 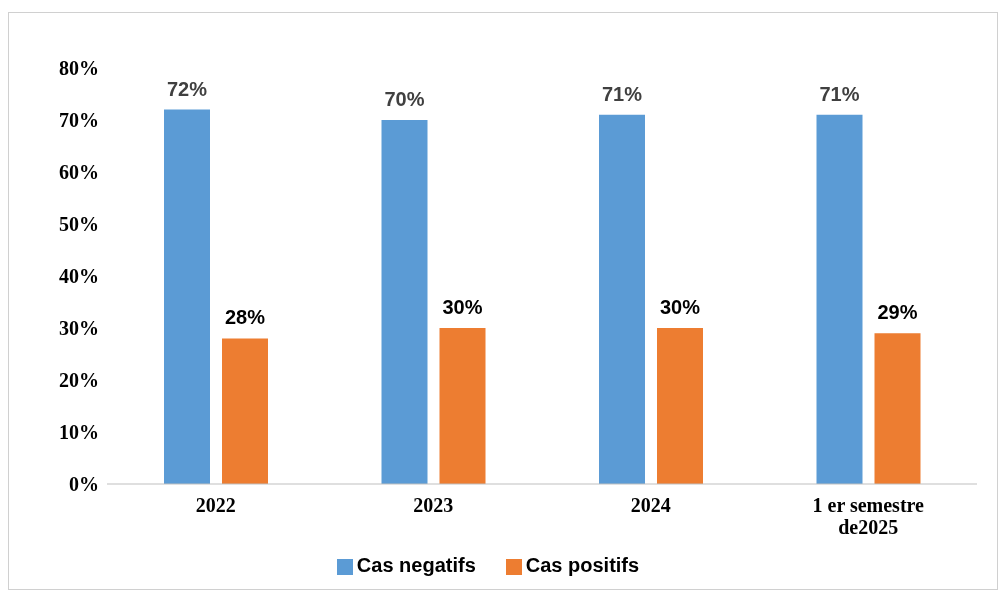 What do you see at coordinates (79, 172) in the screenshot?
I see `y-tick-label: 60%` at bounding box center [79, 172].